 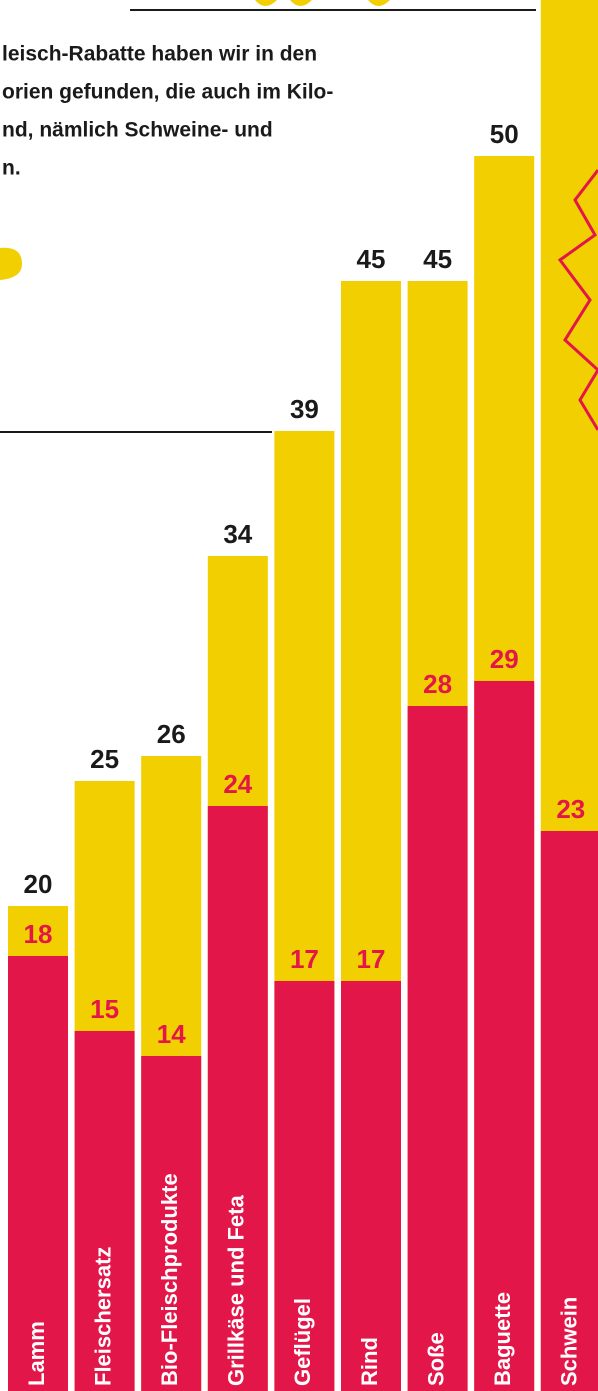 I want to click on intro-line: leisch-Rabatte haben wir in den, so click(x=159, y=54).